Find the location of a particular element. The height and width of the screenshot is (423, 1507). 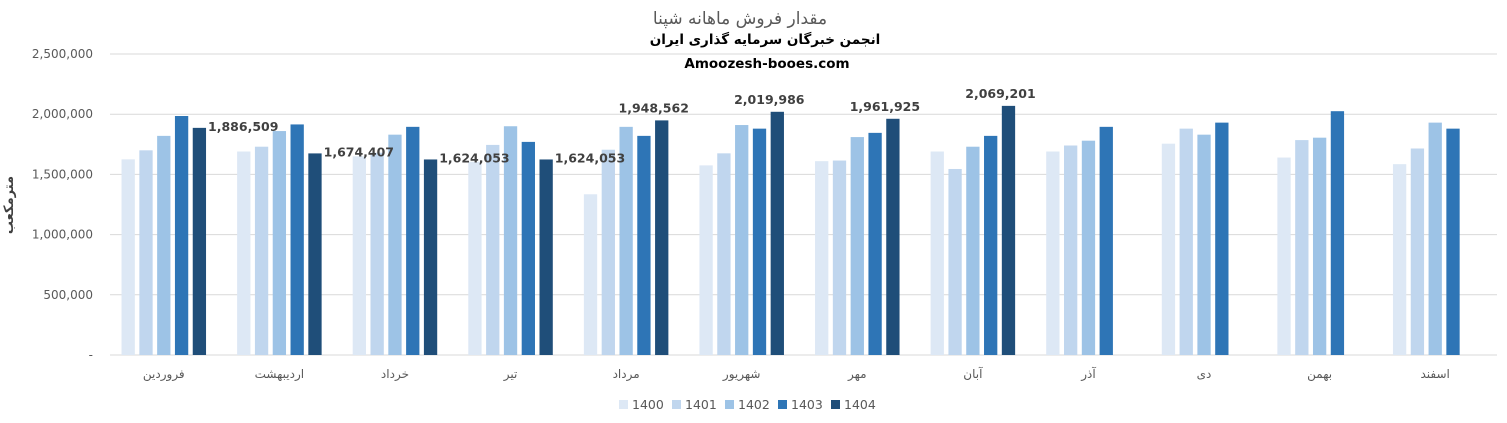

x-tick-label: مهر is located at coordinates (857, 374).